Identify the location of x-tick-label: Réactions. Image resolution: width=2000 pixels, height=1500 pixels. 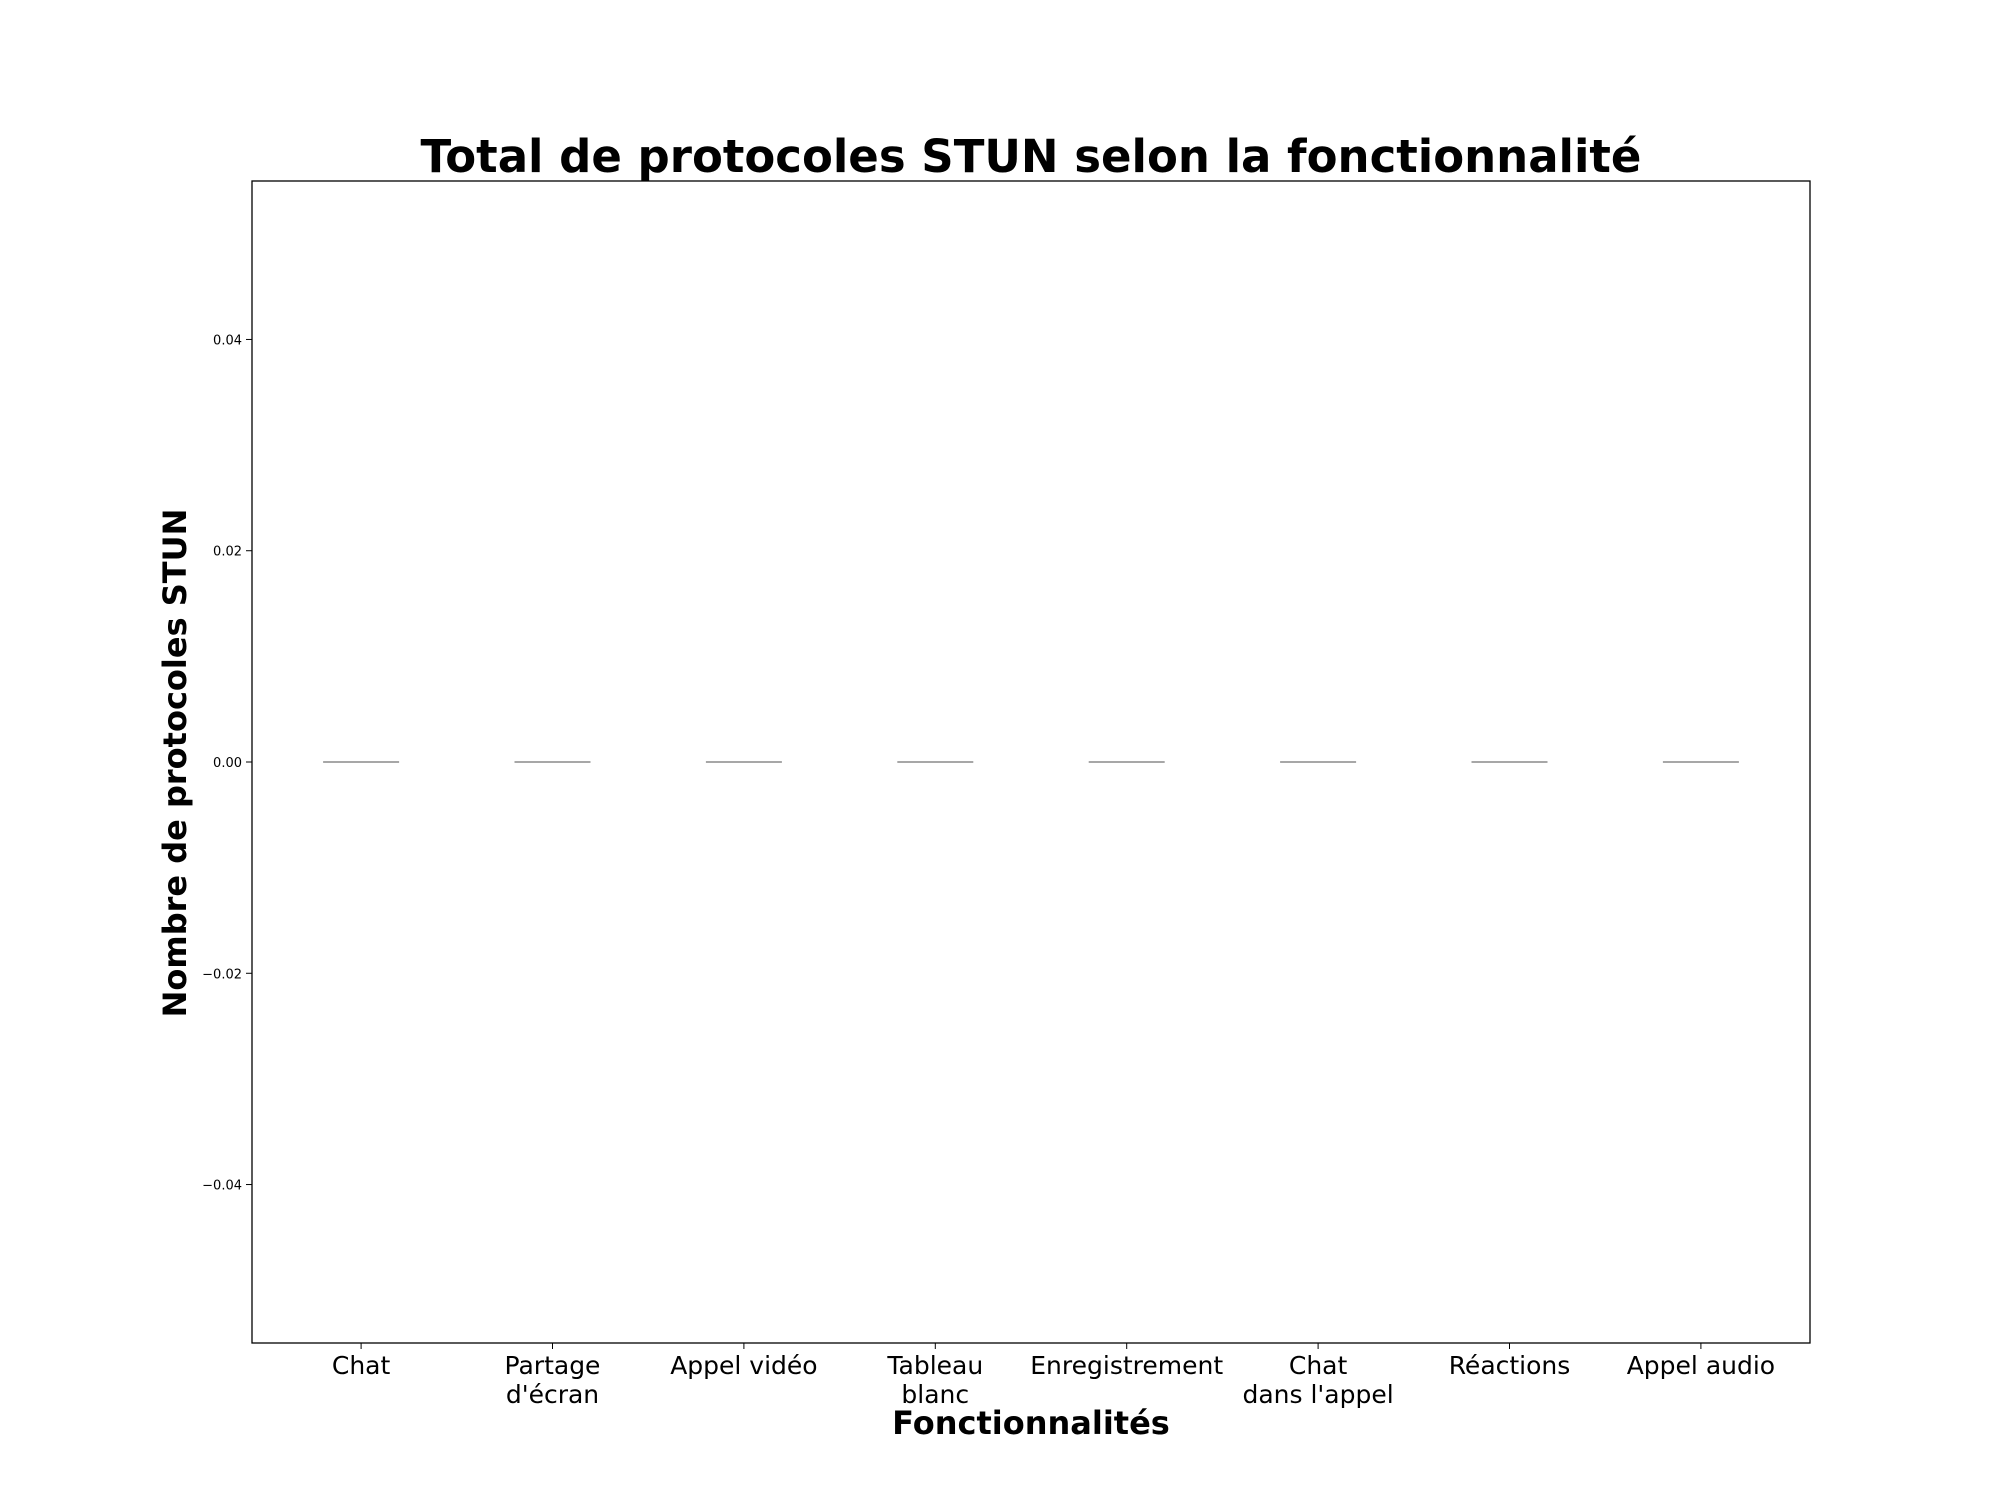
(1510, 1365).